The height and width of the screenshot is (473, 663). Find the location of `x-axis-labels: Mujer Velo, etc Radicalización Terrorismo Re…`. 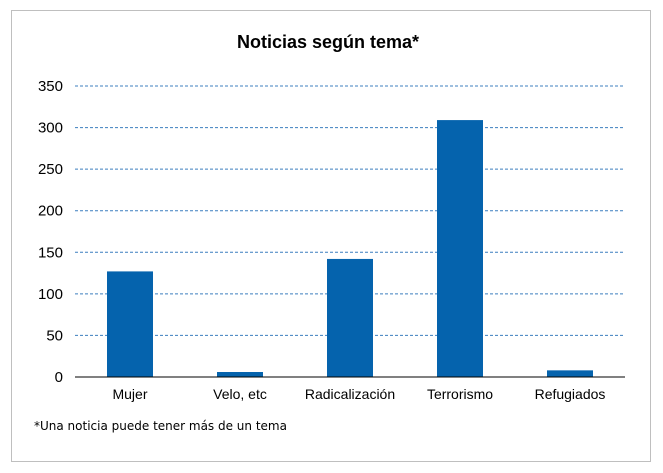

x-axis-labels: Mujer Velo, etc Radicalización Terrorismo Re… is located at coordinates (358, 394).